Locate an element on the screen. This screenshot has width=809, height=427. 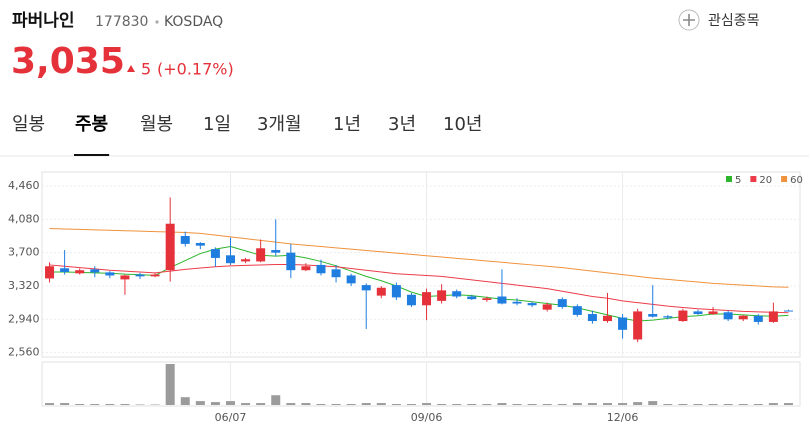
watch-button: 관심종목 is located at coordinates (719, 20).